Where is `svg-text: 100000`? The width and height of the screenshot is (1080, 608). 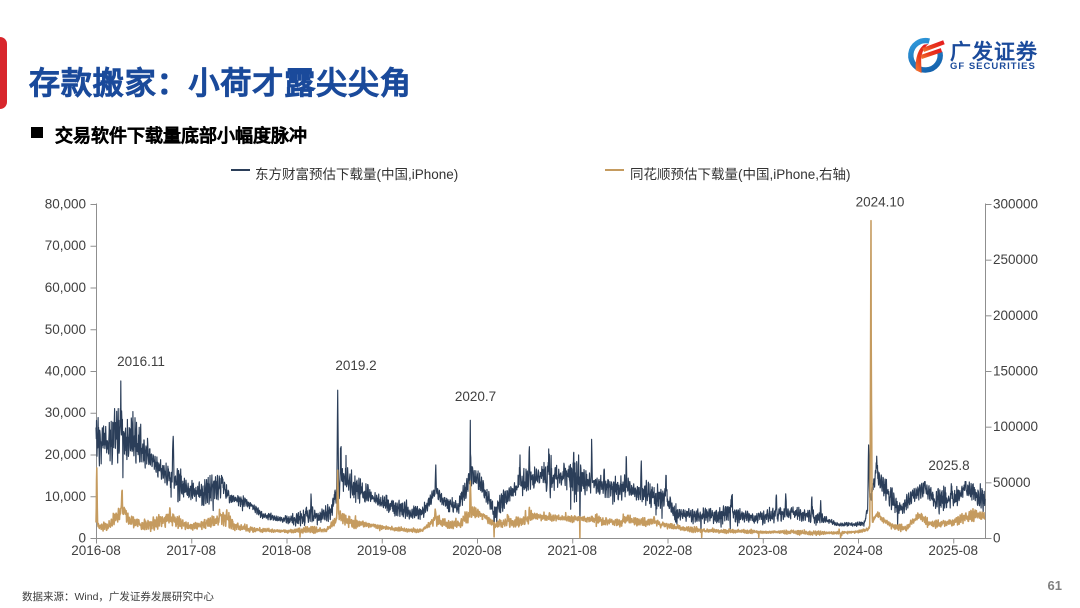
svg-text: 100000 is located at coordinates (1015, 426).